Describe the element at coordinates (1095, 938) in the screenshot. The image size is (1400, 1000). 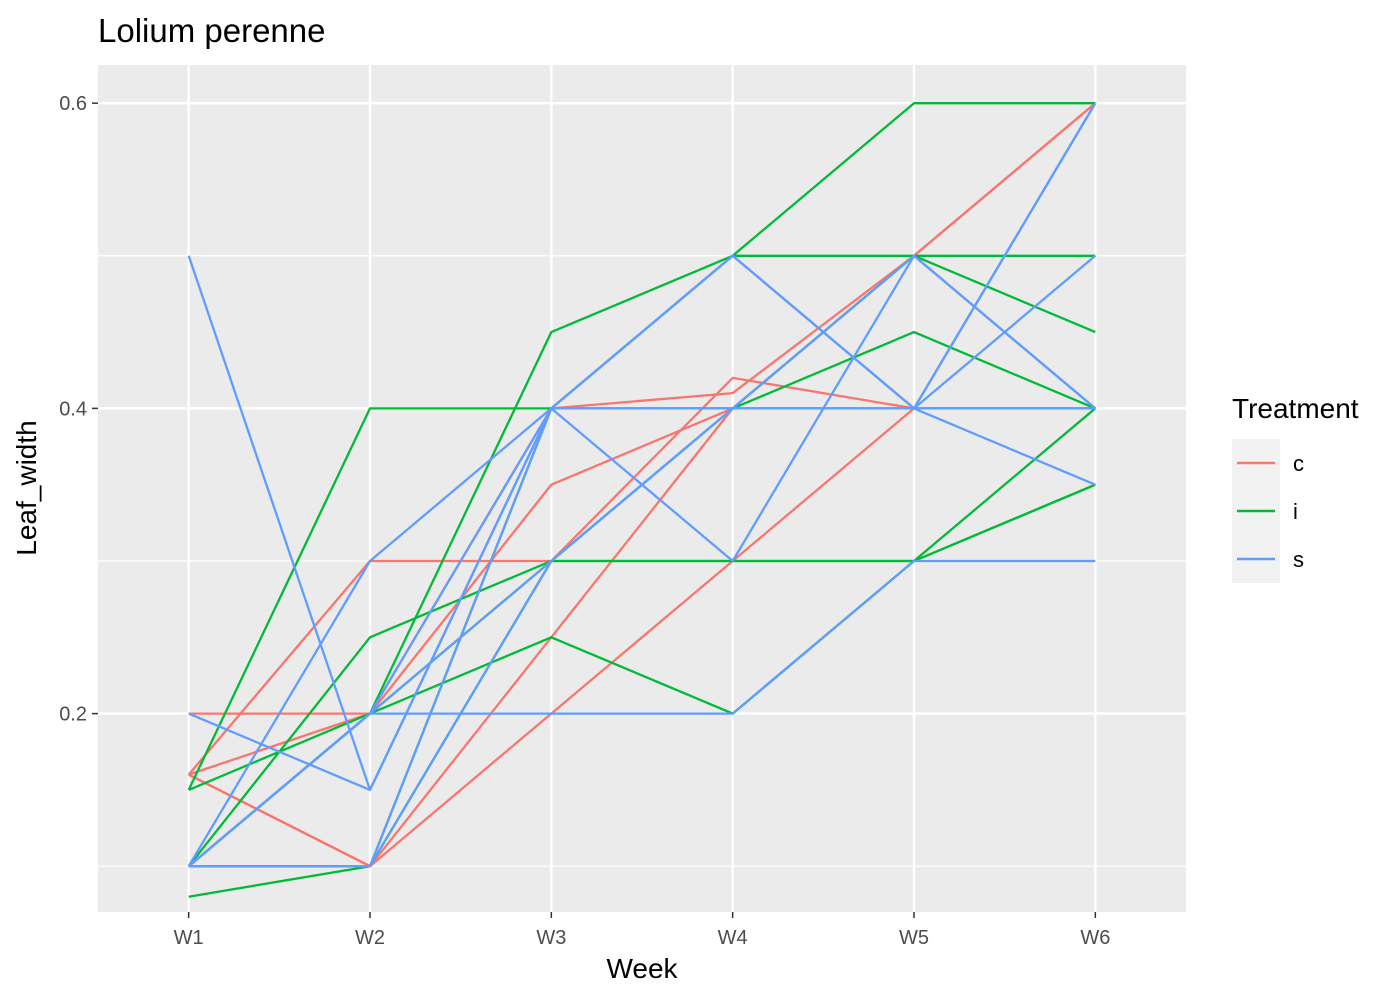
I see `x-tick-label: W6` at that location.